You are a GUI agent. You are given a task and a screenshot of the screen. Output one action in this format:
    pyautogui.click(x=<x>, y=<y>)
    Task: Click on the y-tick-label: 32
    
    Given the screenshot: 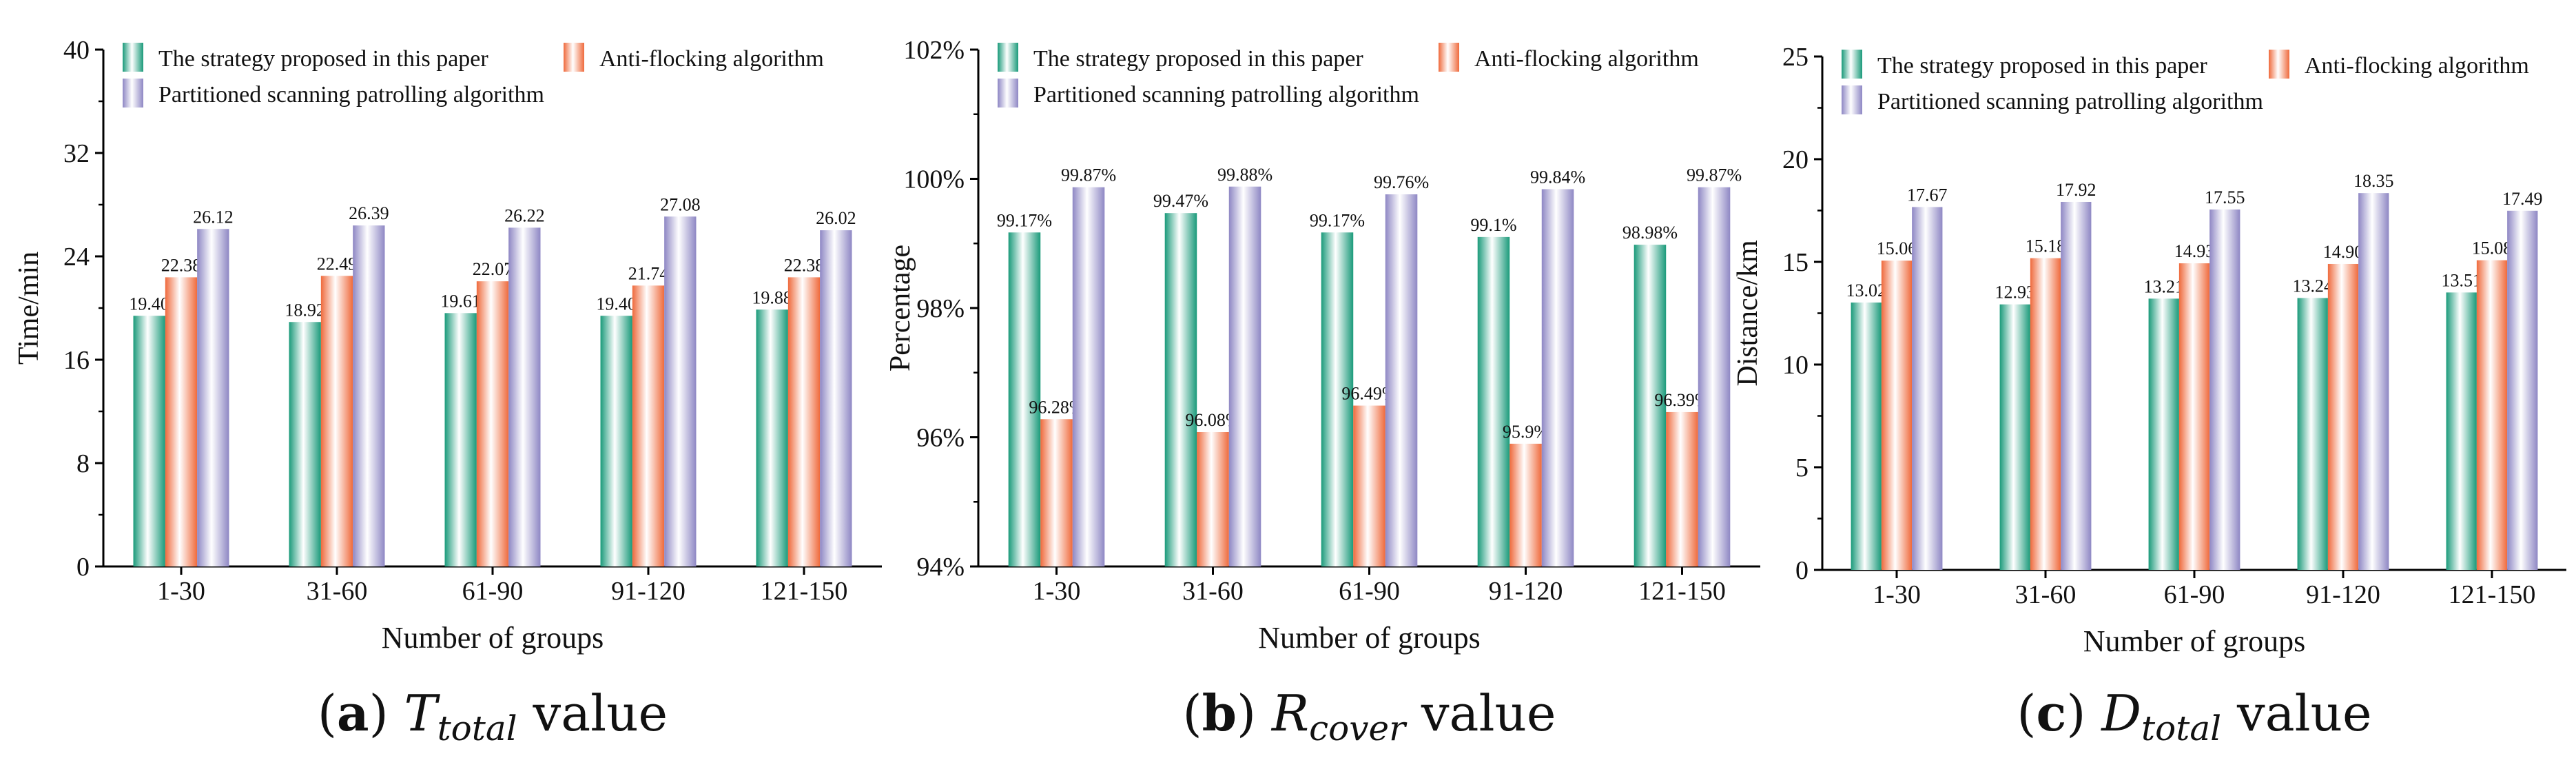 What is the action you would take?
    pyautogui.click(x=76, y=153)
    